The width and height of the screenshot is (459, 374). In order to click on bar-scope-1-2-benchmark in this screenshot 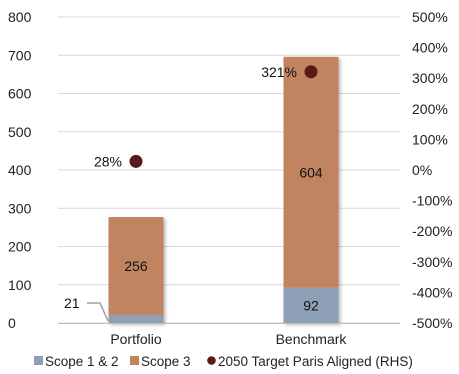, I will do `click(311, 305)`.